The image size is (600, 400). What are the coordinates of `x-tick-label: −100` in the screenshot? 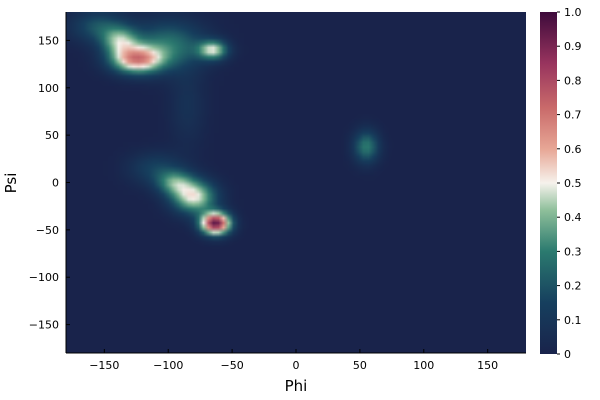 It's located at (168, 365).